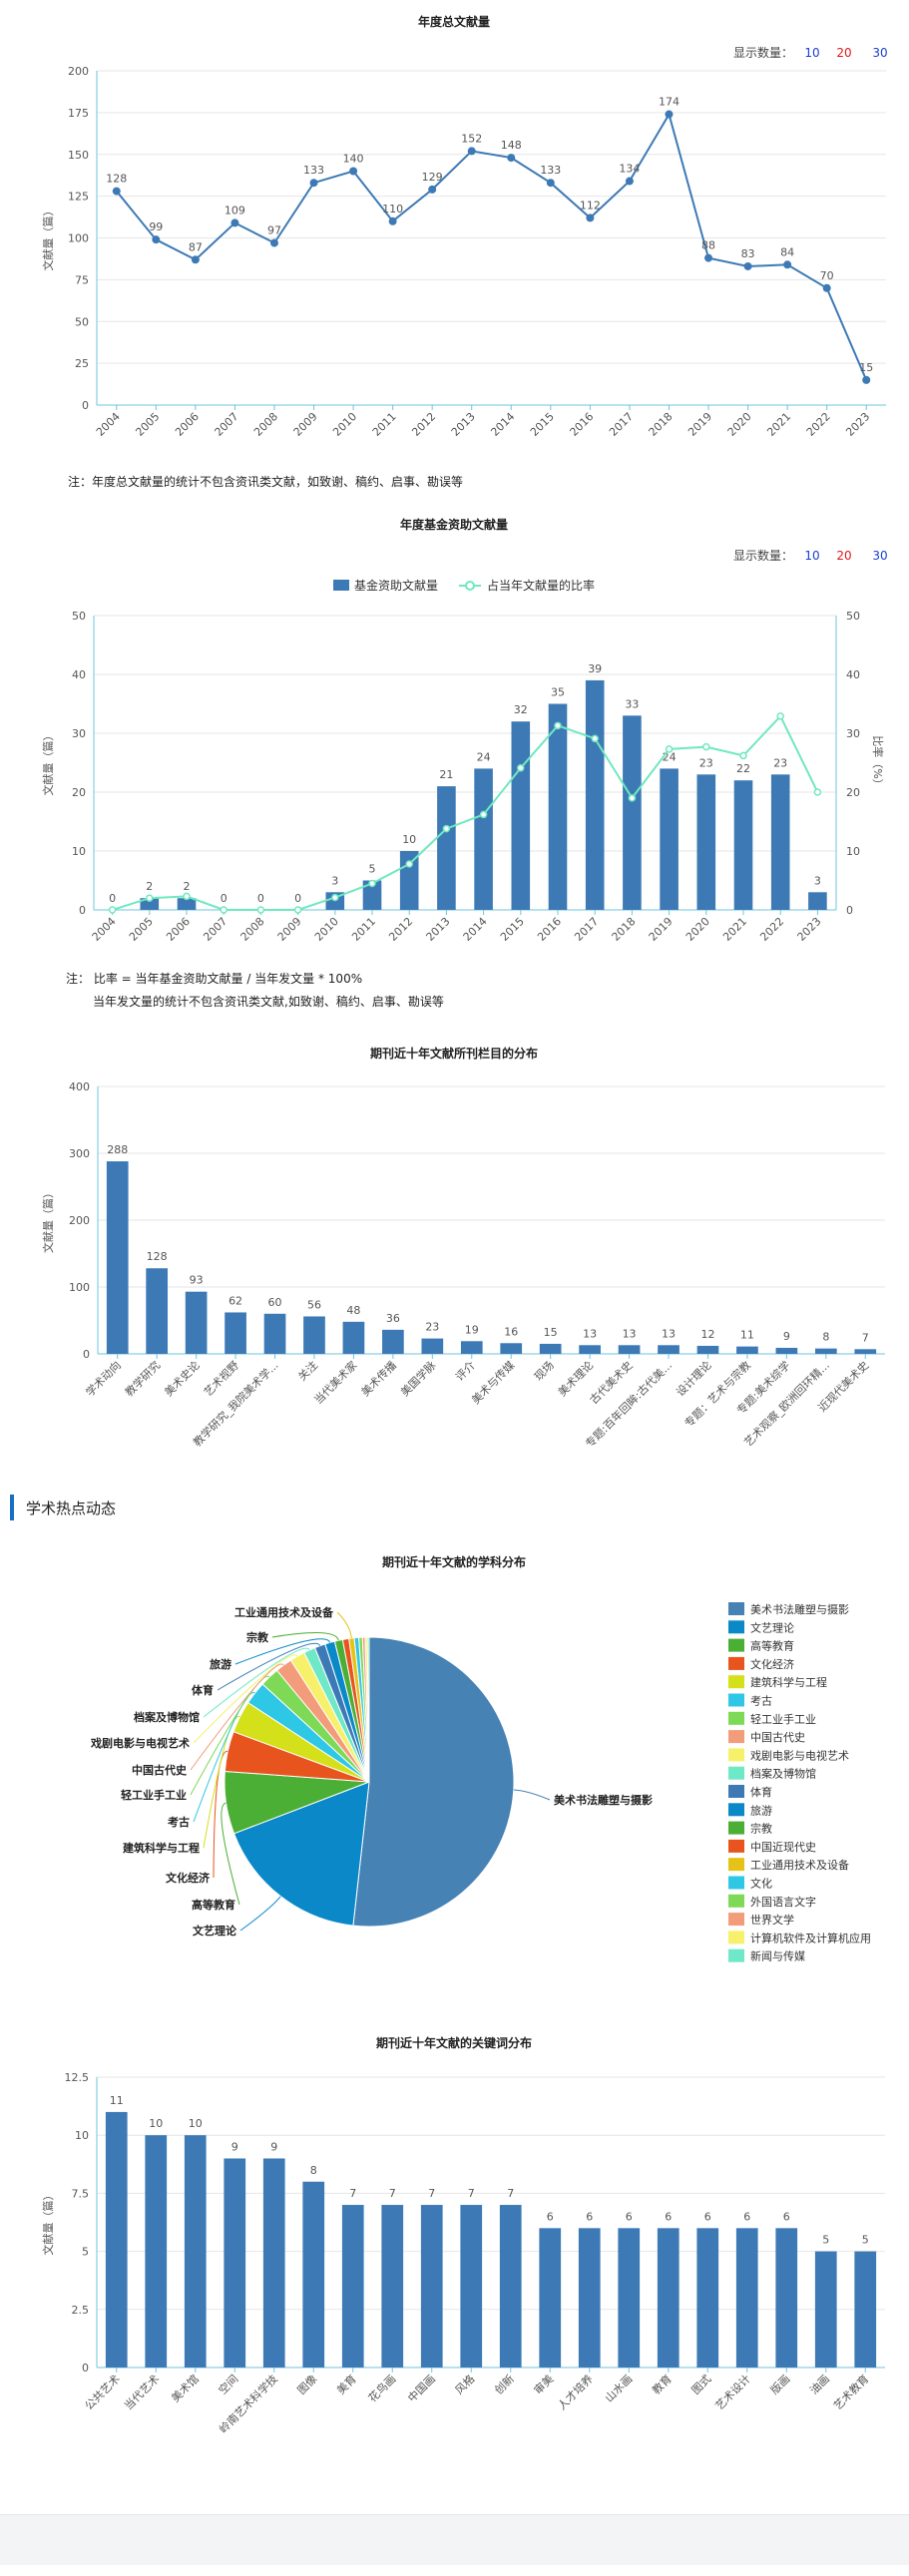 The height and width of the screenshot is (2576, 909). I want to click on data-label: 133, so click(313, 170).